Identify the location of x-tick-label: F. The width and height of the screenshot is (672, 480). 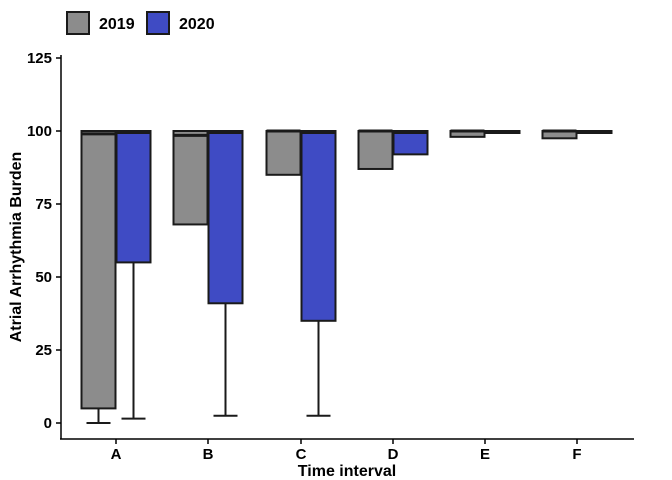
(576, 454).